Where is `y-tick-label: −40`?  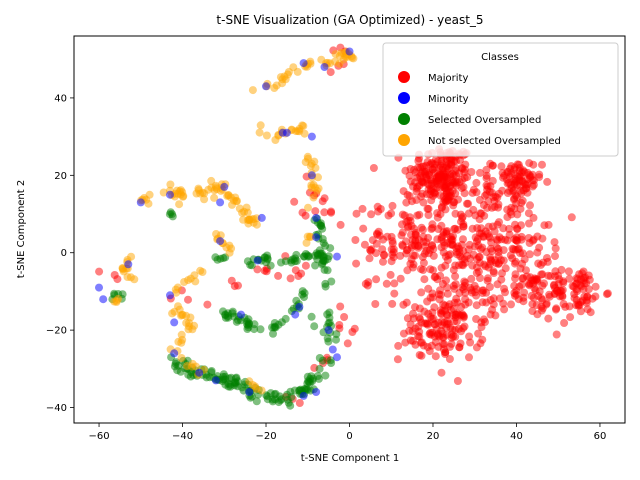 y-tick-label: −40 is located at coordinates (56, 408).